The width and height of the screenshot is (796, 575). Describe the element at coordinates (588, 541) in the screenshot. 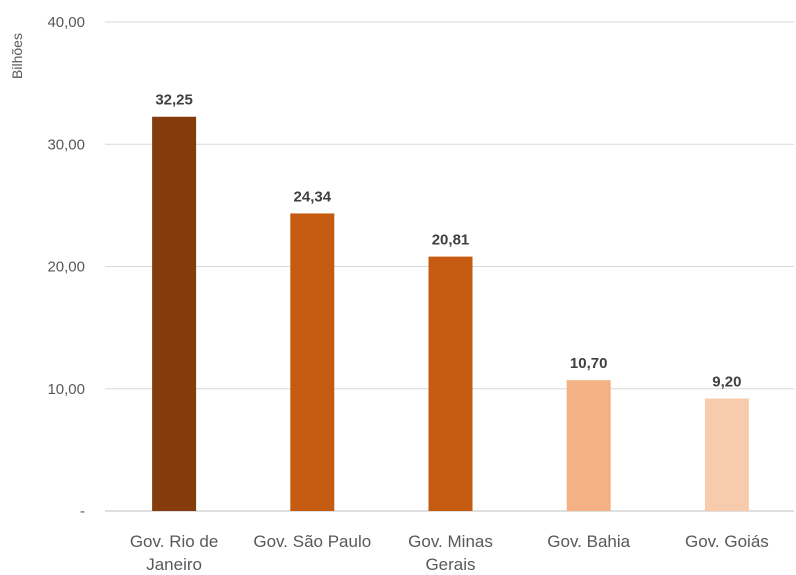

I see `x-category-label: Gov. Bahia` at that location.